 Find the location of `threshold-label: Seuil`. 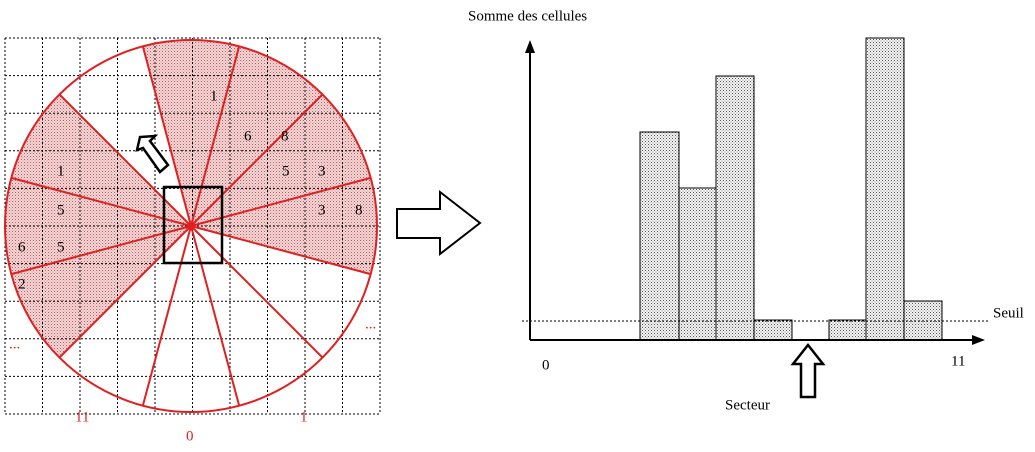

threshold-label: Seuil is located at coordinates (1008, 313).